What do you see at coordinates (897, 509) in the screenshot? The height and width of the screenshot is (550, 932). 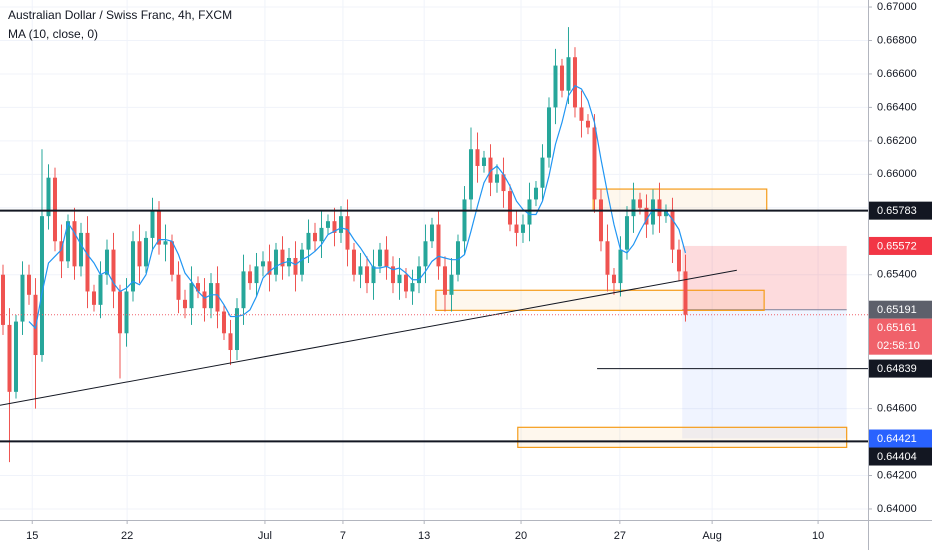 I see `y-tick-label: 0.64000` at bounding box center [897, 509].